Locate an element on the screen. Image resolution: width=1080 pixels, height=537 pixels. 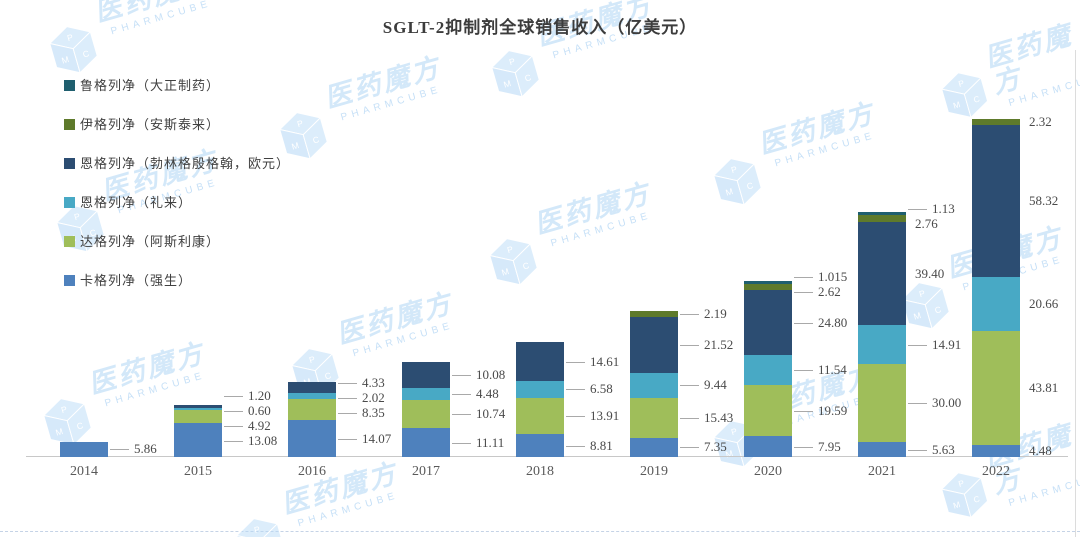
value-label: 2.62 is located at coordinates (829, 292).